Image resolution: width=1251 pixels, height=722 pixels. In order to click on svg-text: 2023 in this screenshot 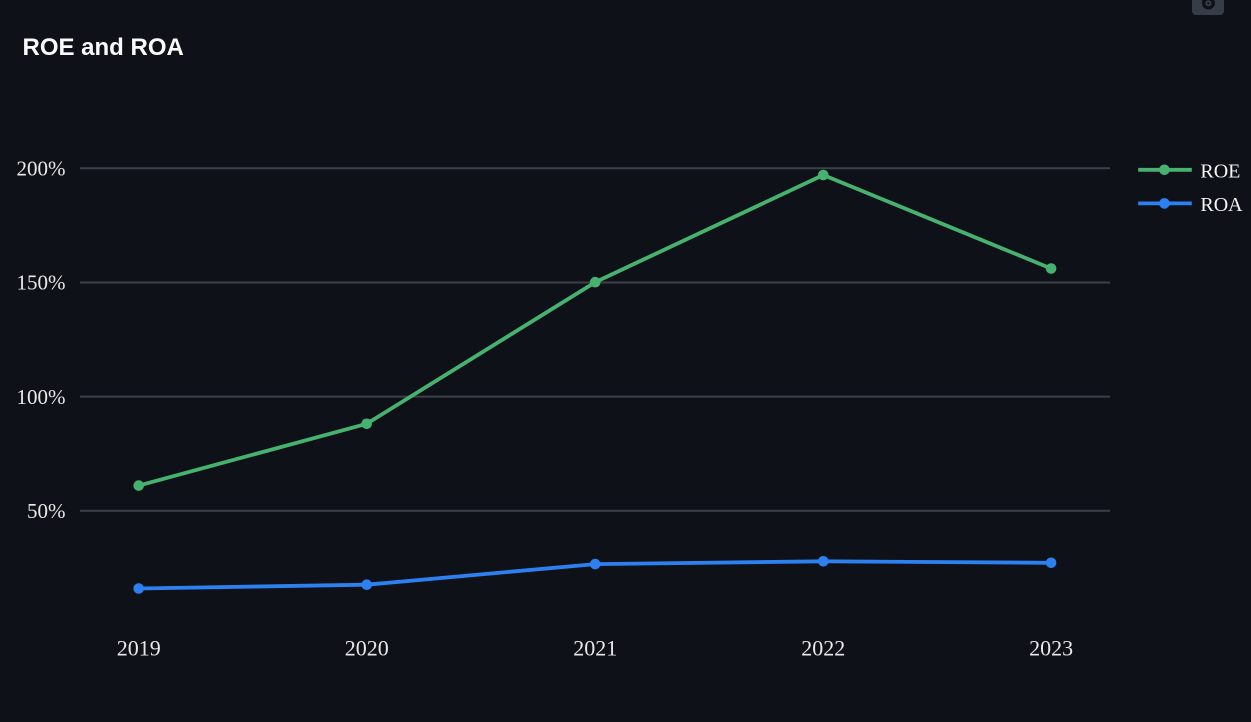, I will do `click(1051, 648)`.